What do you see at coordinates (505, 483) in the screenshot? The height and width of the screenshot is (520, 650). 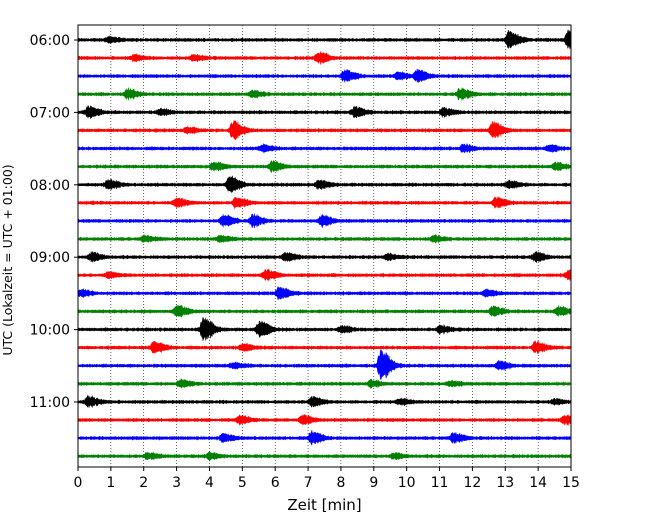 I see `x-tick-label: 13` at bounding box center [505, 483].